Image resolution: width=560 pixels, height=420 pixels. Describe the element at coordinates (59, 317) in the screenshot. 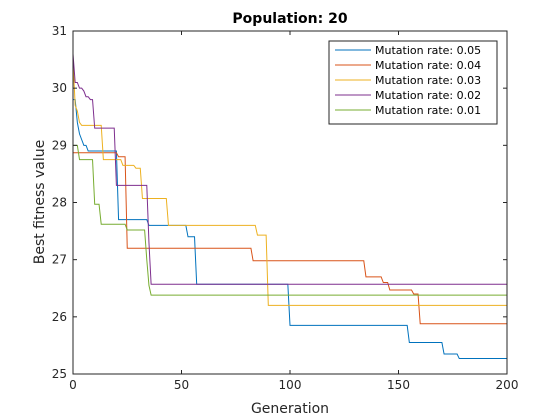

I see `y-tick-label: 26` at that location.